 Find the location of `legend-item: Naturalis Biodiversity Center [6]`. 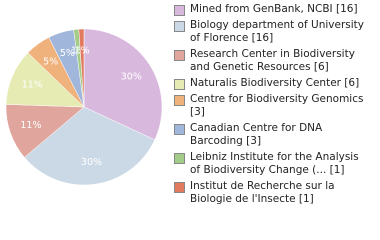

legend-item: Naturalis Biodiversity Center [6] is located at coordinates (272, 83).